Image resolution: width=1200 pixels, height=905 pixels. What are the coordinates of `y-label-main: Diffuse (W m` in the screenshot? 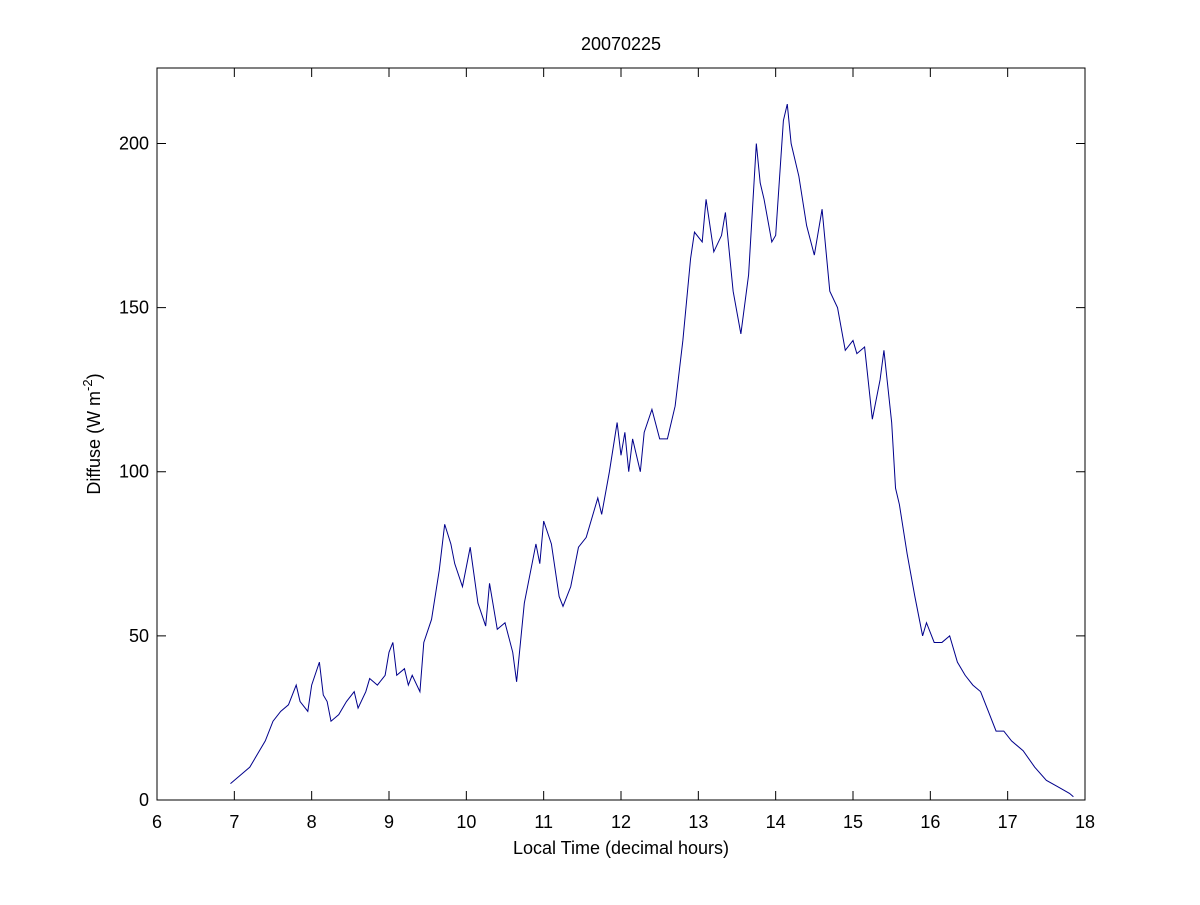 It's located at (94, 443).